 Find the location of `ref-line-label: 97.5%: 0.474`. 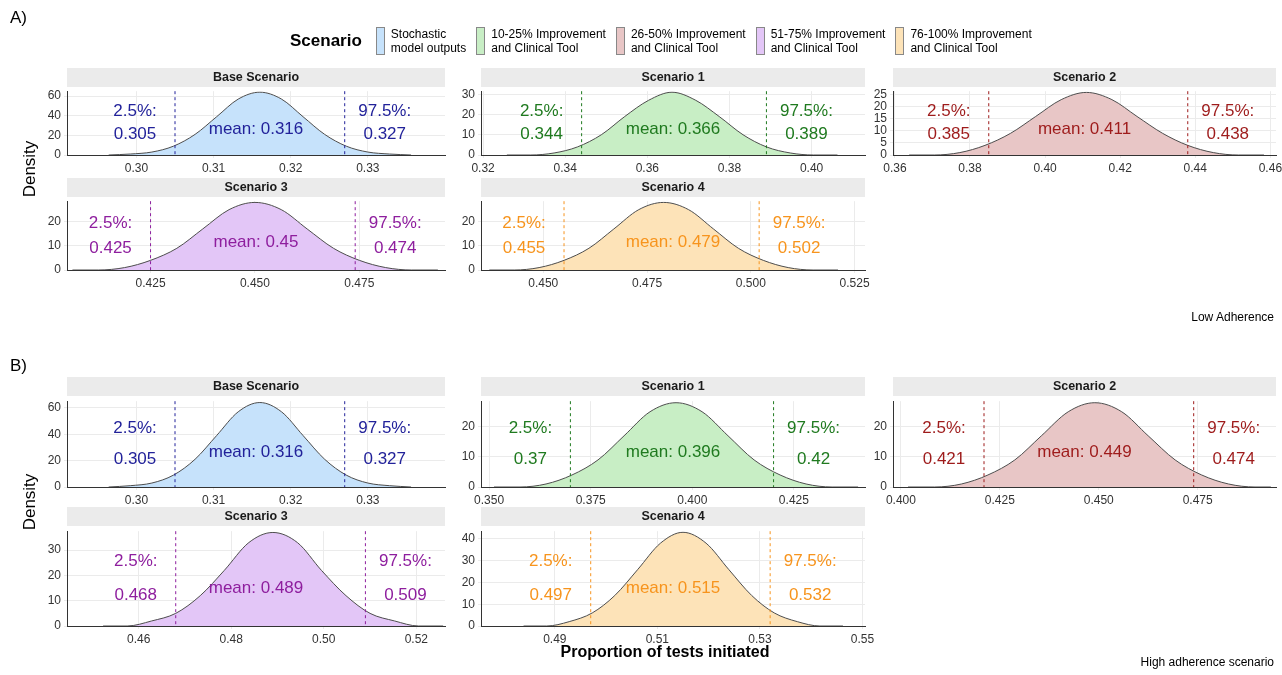

ref-line-label: 97.5%: 0.474 is located at coordinates (1234, 443).